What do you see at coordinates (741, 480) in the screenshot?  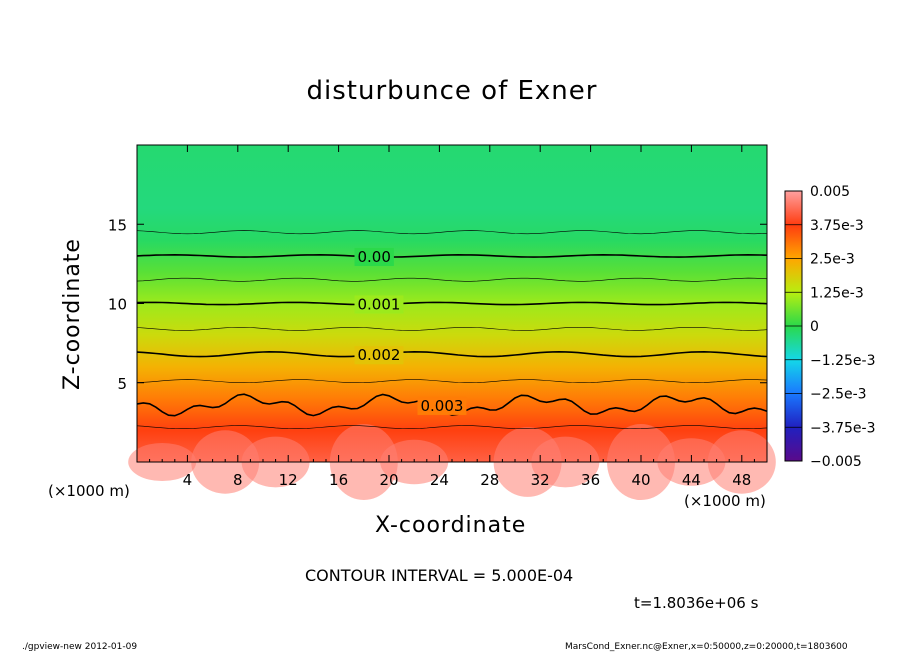 I see `x-tick-label: 48` at bounding box center [741, 480].